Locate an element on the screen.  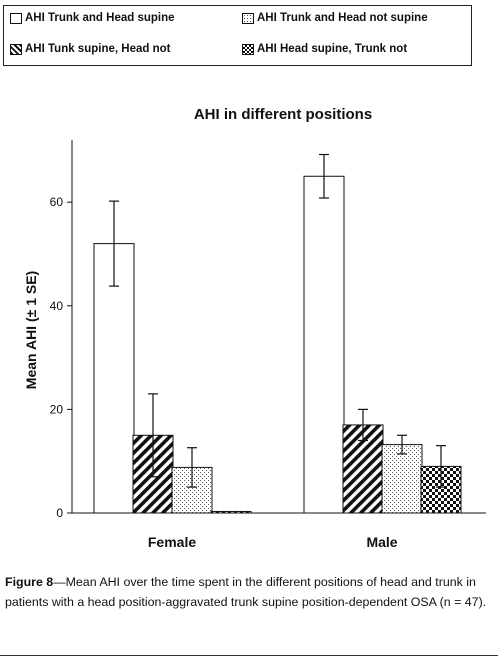
legend-item: AHI Trunk and Head supine is located at coordinates (92, 18).